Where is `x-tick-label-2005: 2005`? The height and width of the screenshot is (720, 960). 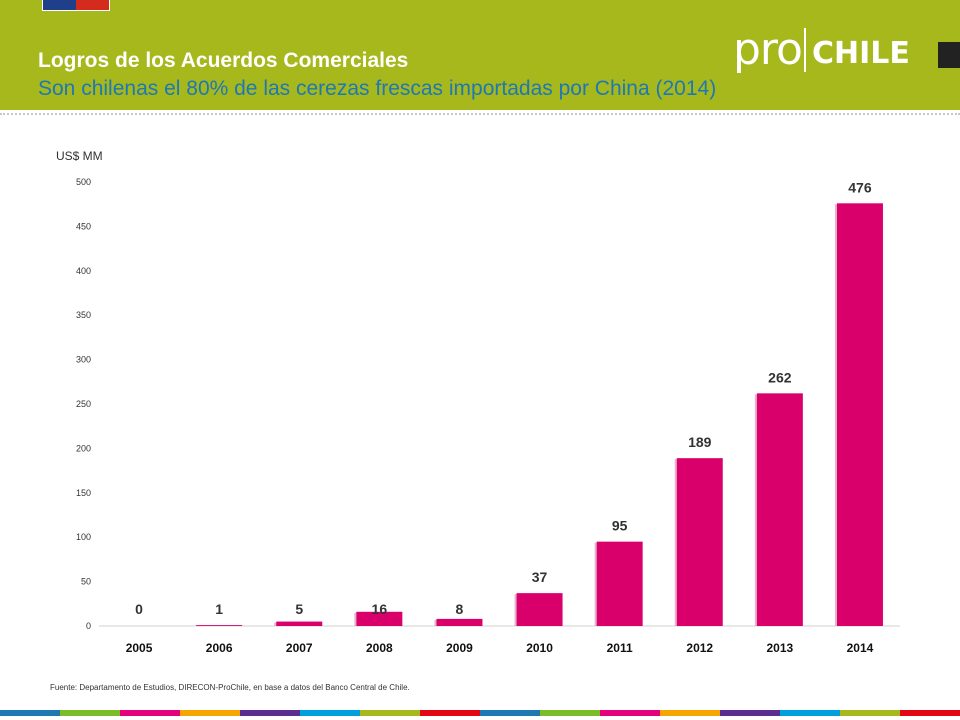
x-tick-label-2005: 2005 is located at coordinates (139, 648).